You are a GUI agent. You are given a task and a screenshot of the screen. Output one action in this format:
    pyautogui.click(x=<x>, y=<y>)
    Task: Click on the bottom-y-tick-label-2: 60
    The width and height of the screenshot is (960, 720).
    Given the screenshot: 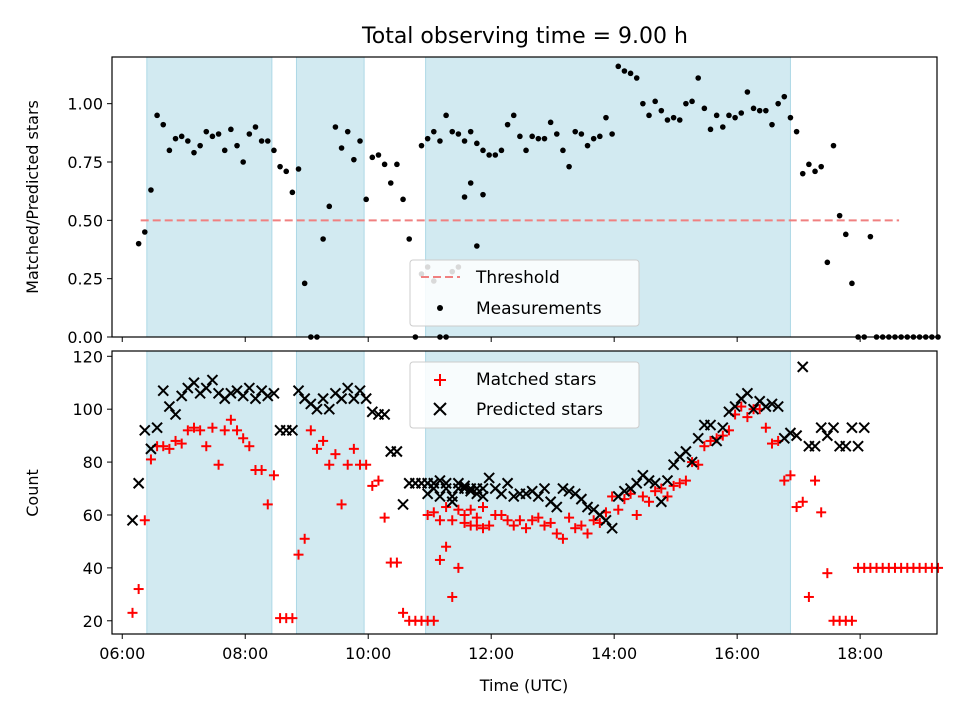 What is the action you would take?
    pyautogui.click(x=93, y=515)
    